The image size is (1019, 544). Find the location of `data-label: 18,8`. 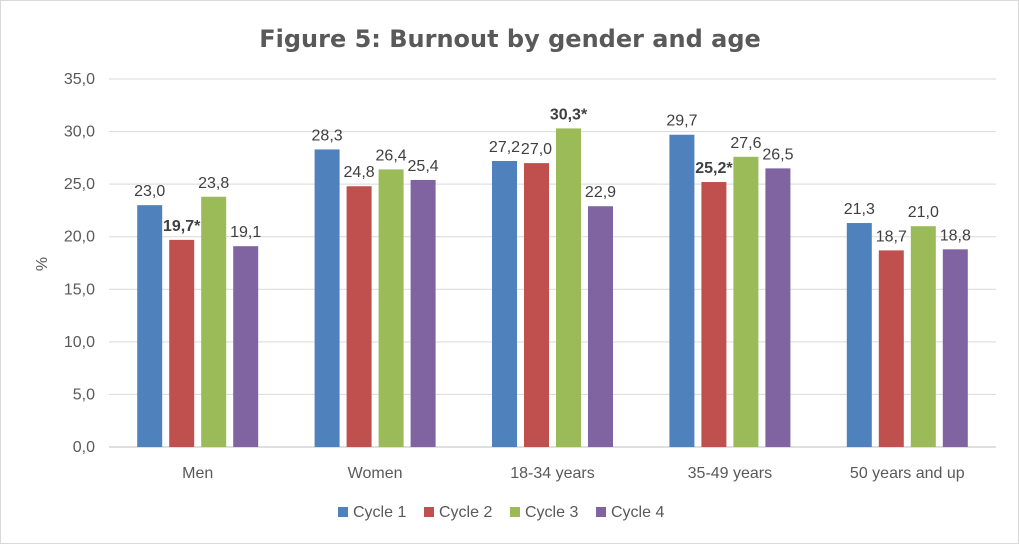

data-label: 18,8 is located at coordinates (955, 235).